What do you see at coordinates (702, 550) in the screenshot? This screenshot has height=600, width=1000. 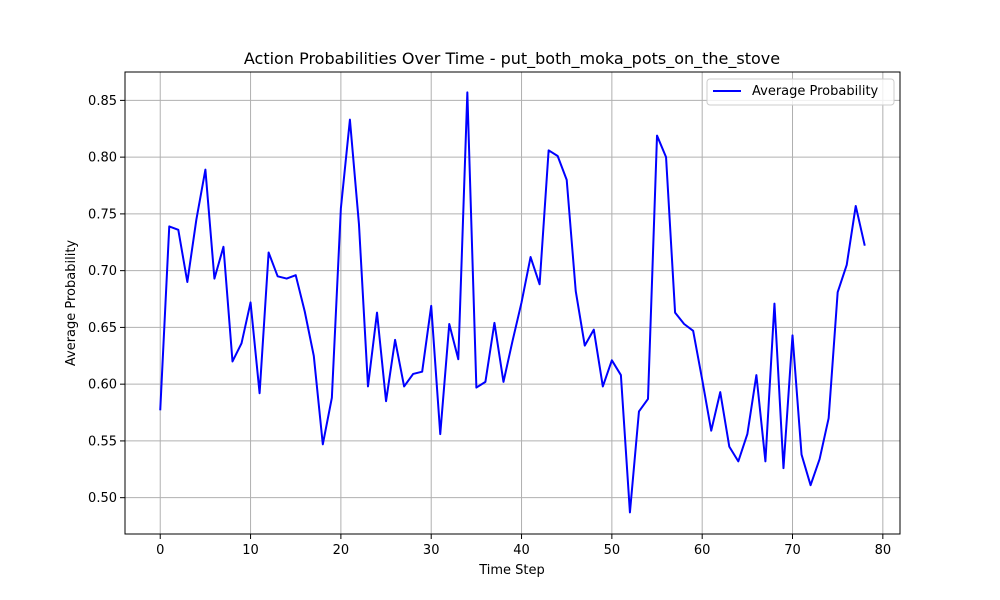 I see `x-tick-label: 60` at bounding box center [702, 550].